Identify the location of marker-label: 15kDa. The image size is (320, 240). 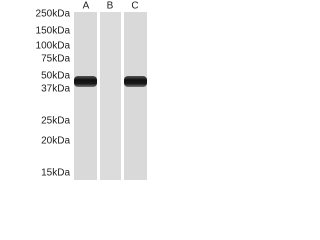
(55, 173).